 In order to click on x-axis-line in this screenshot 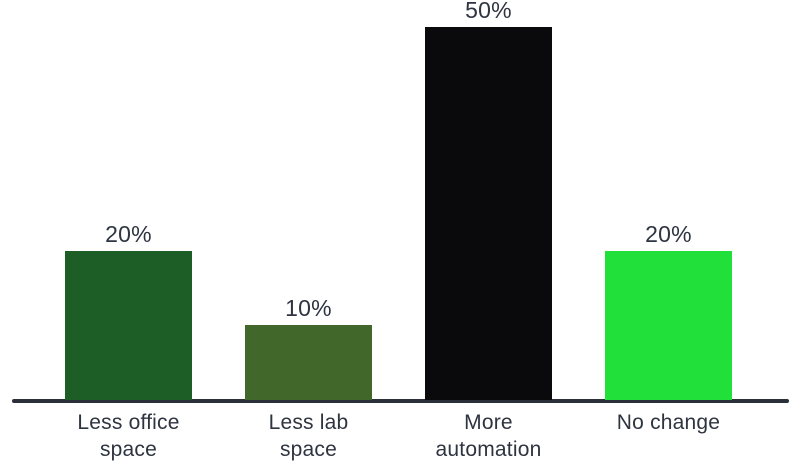, I will do `click(400, 401)`.